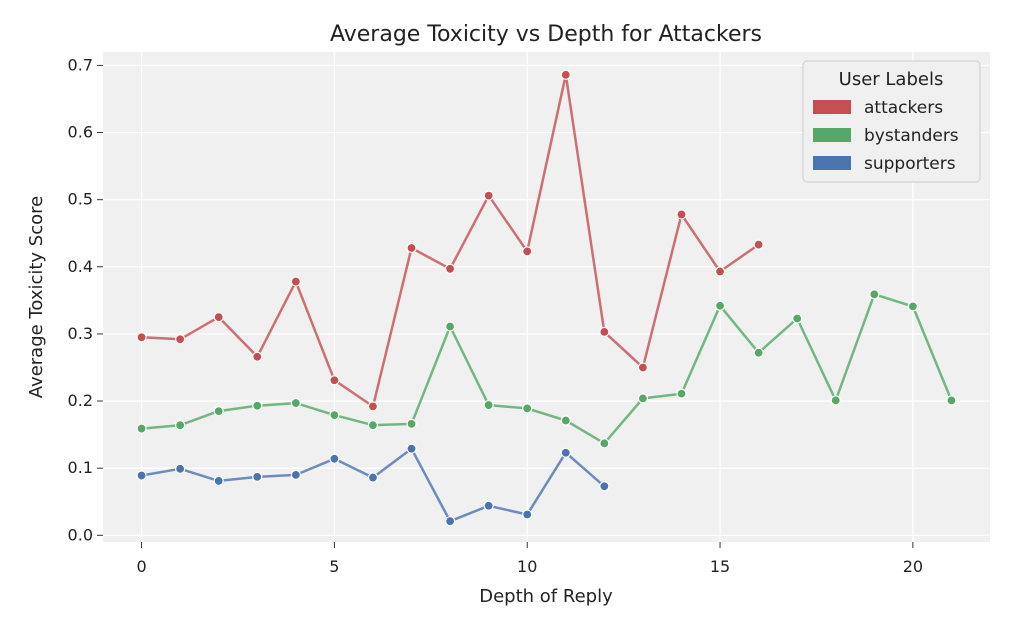 The height and width of the screenshot is (632, 1014). What do you see at coordinates (527, 566) in the screenshot?
I see `x-tick-label: 10` at bounding box center [527, 566].